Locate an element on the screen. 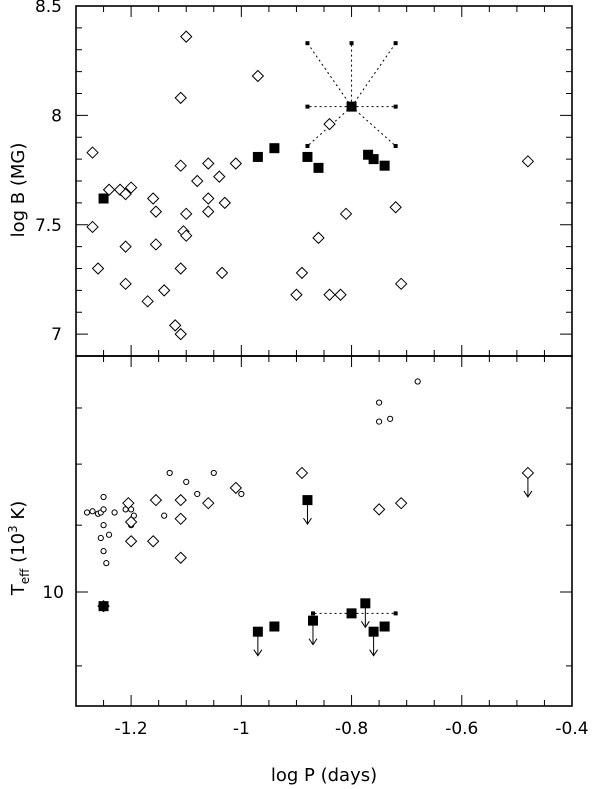 The image size is (592, 789). x-tick-label: -1.2 is located at coordinates (131, 729).